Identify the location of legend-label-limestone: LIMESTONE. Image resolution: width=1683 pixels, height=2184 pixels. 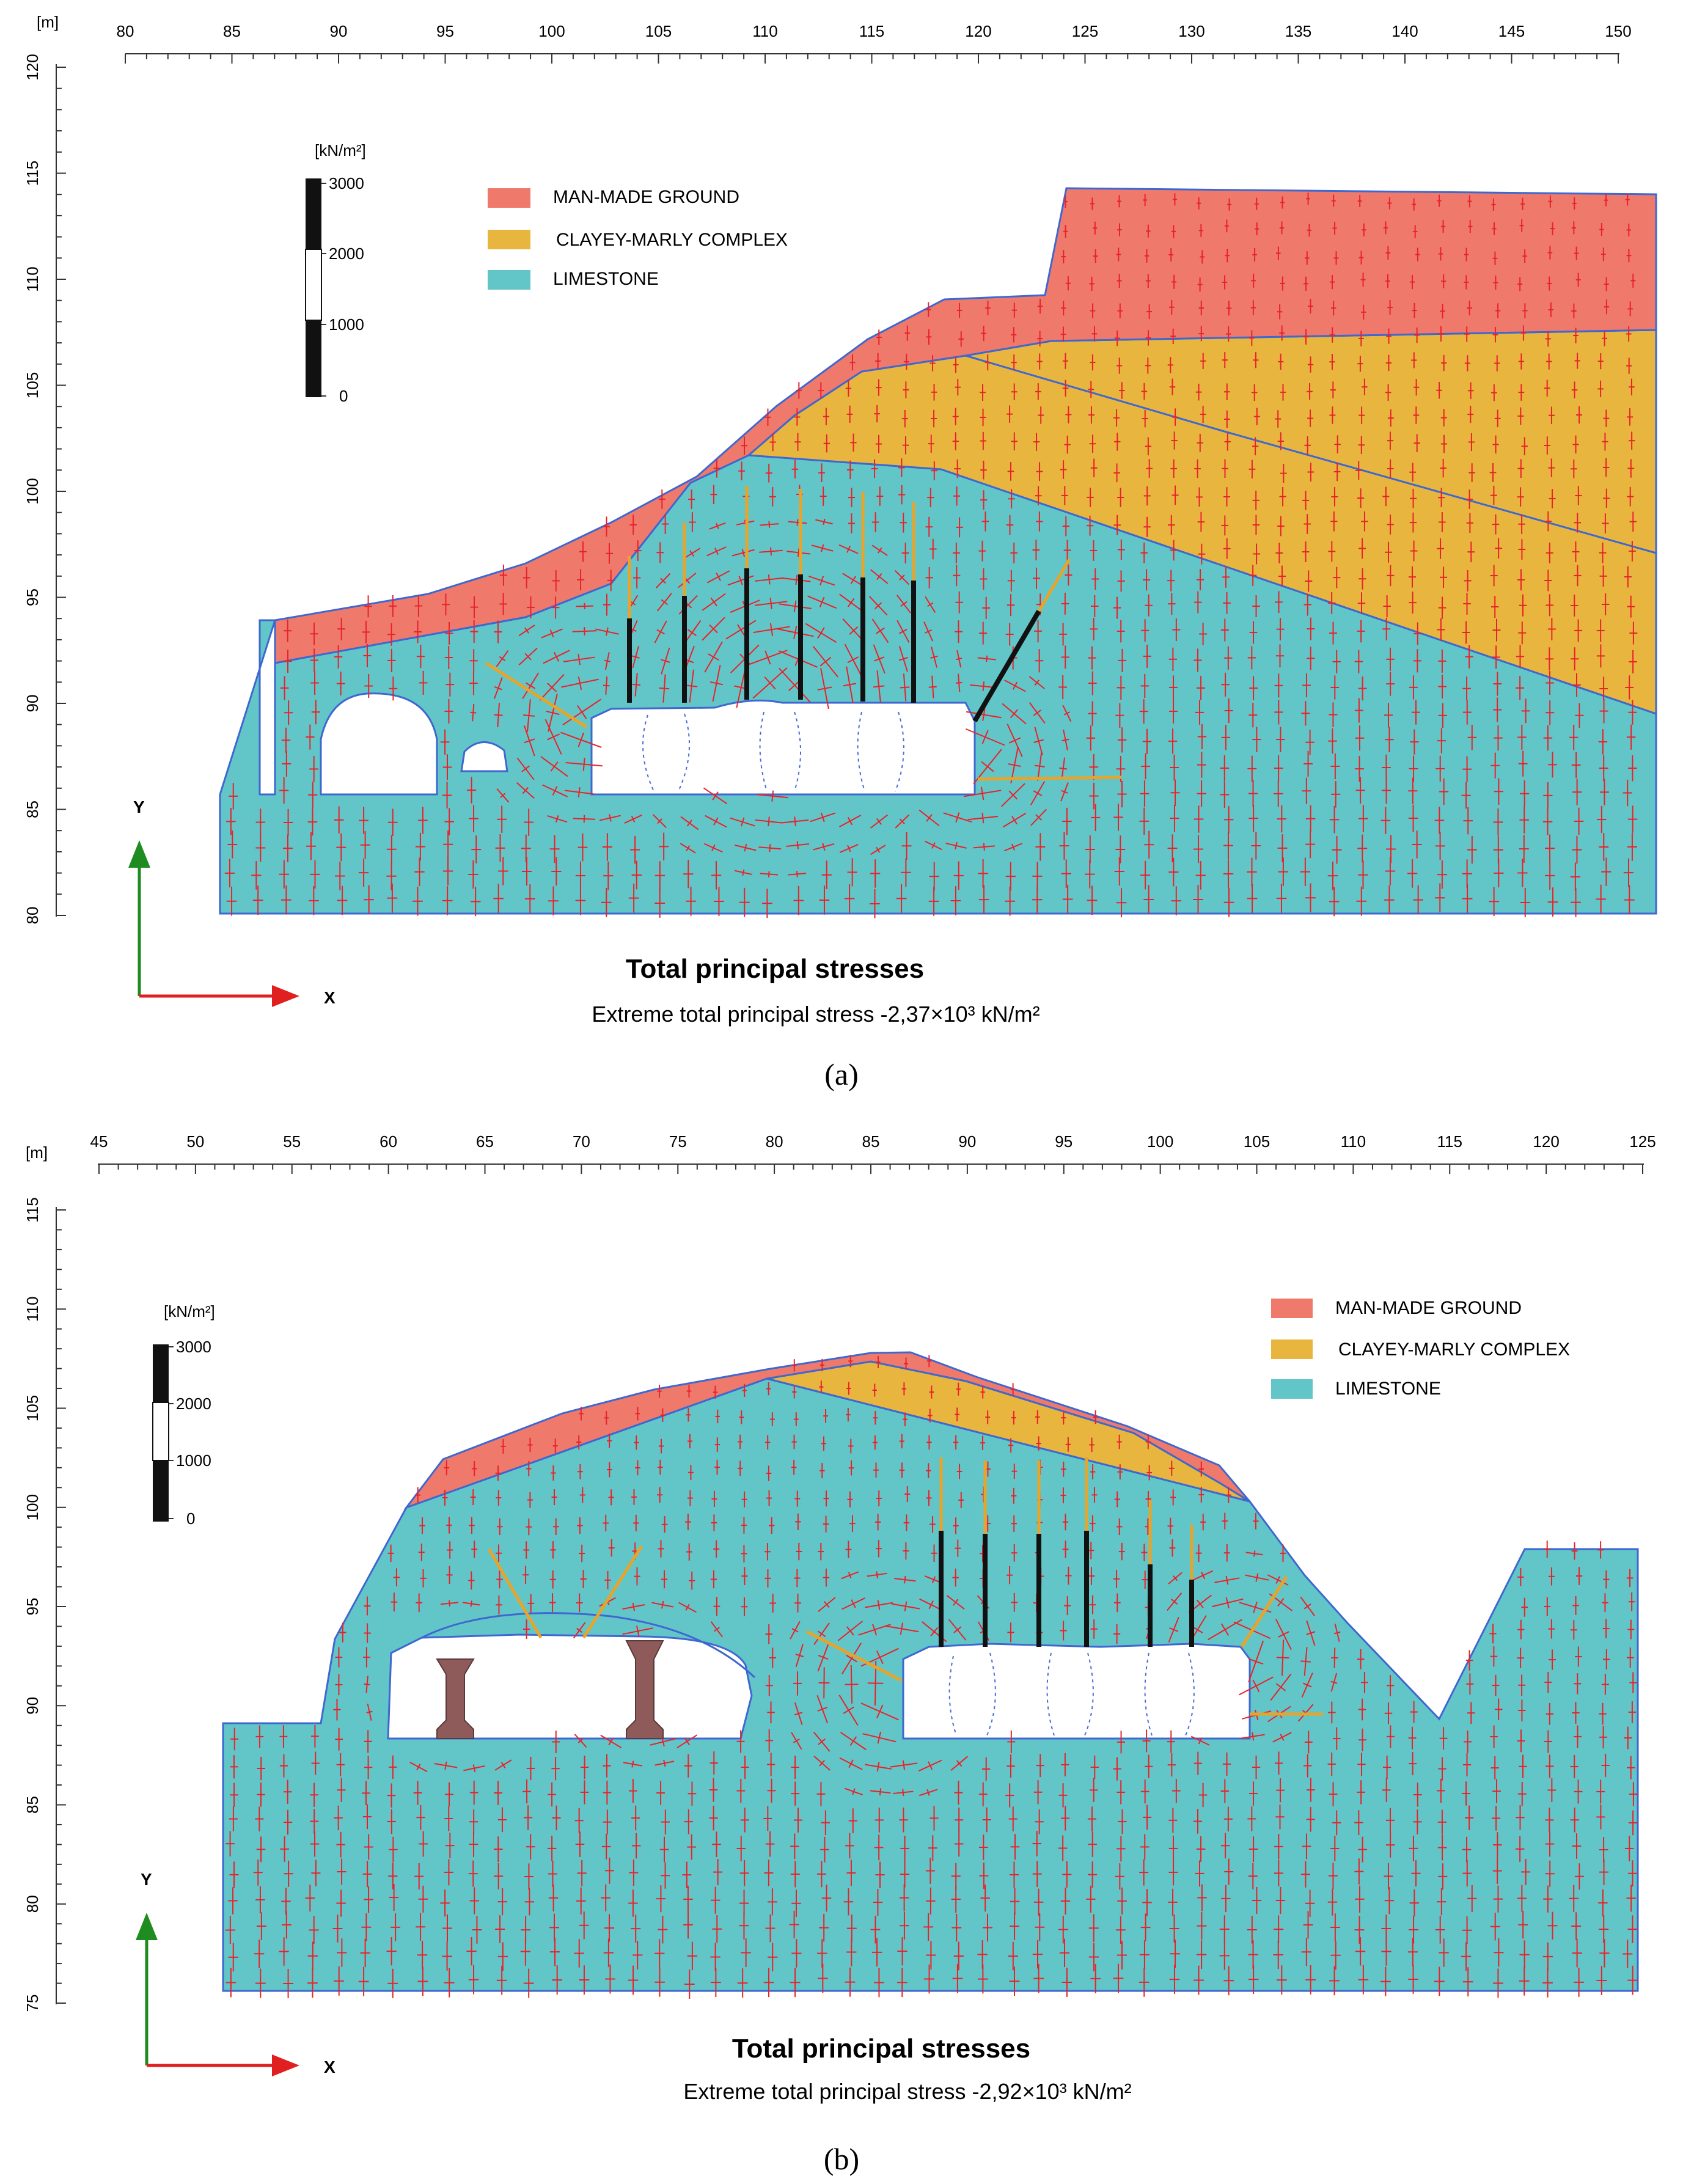
(606, 279).